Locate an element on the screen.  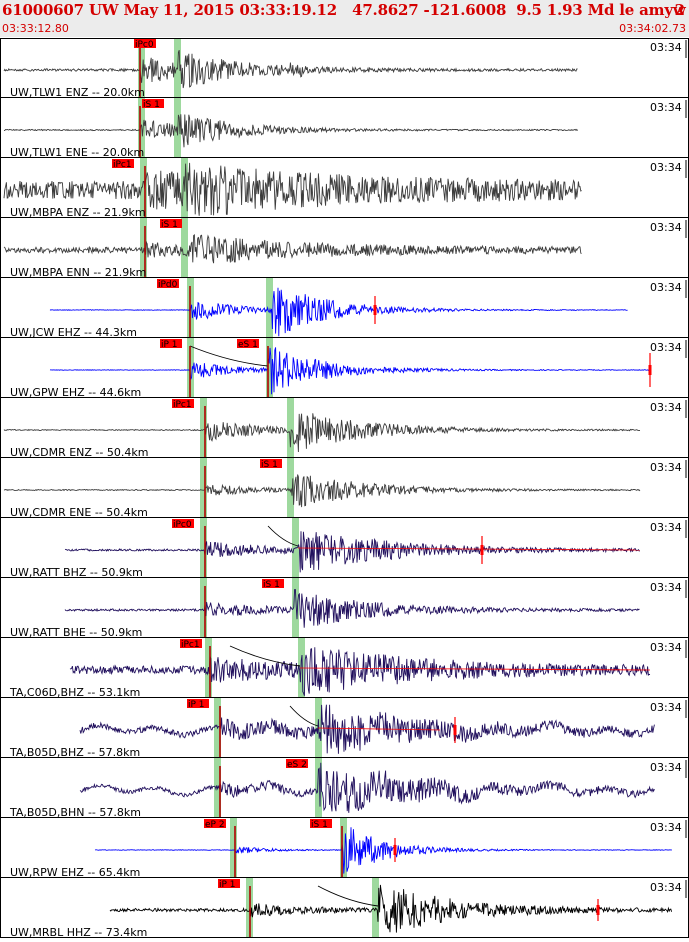
trace-row: iPc1 UW,MBPA ENZ -- 21.9km 03:34 is located at coordinates (344, 188).